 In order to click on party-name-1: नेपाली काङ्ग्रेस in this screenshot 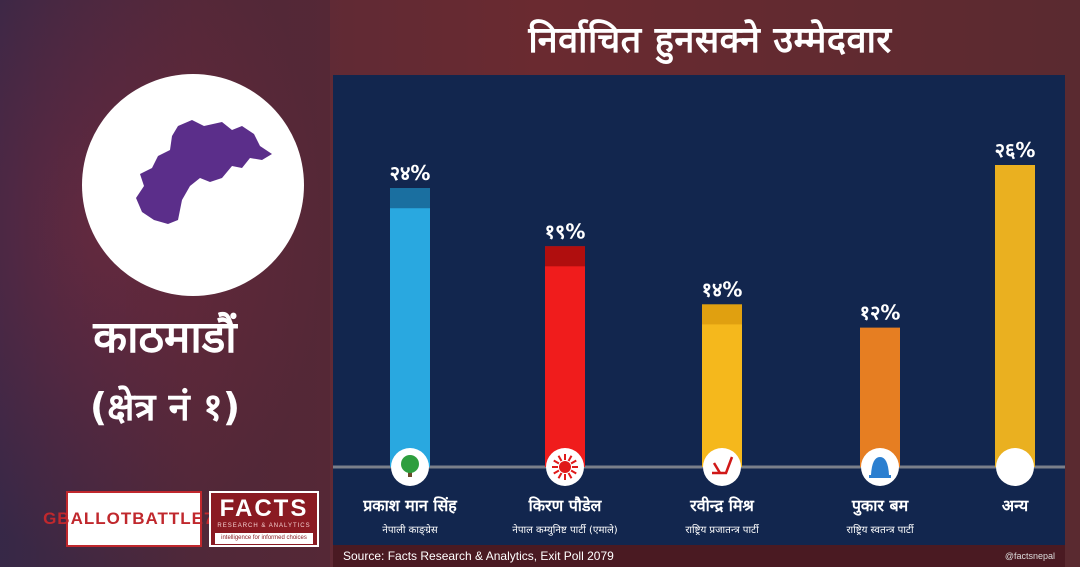, I will do `click(410, 530)`.